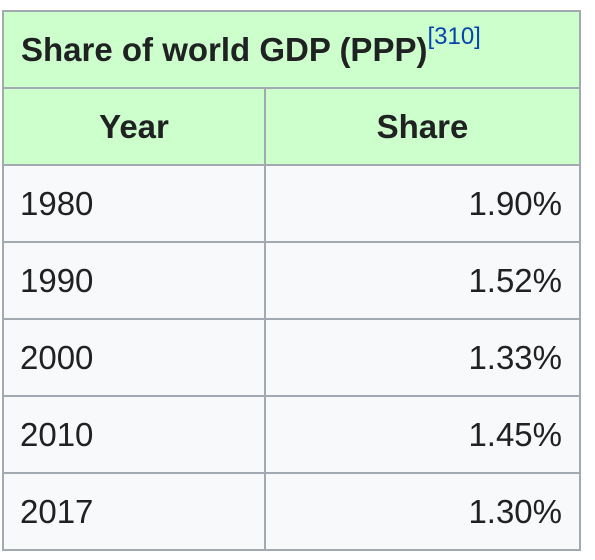  I want to click on column-header-year: Year, so click(134, 126).